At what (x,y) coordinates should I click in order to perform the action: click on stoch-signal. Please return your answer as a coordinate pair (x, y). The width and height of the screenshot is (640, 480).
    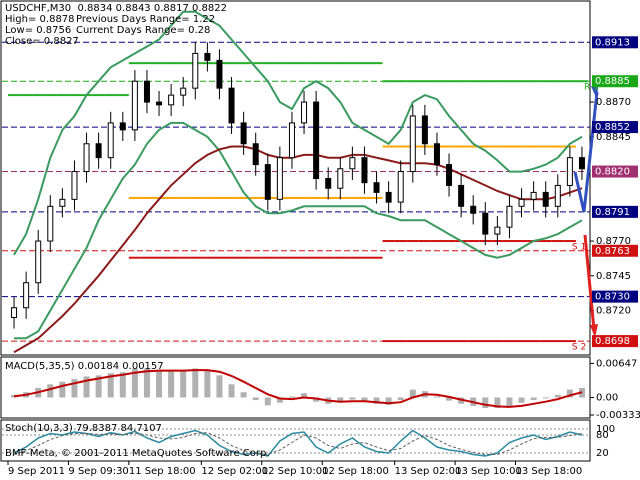
    Looking at the image, I should click on (298, 444).